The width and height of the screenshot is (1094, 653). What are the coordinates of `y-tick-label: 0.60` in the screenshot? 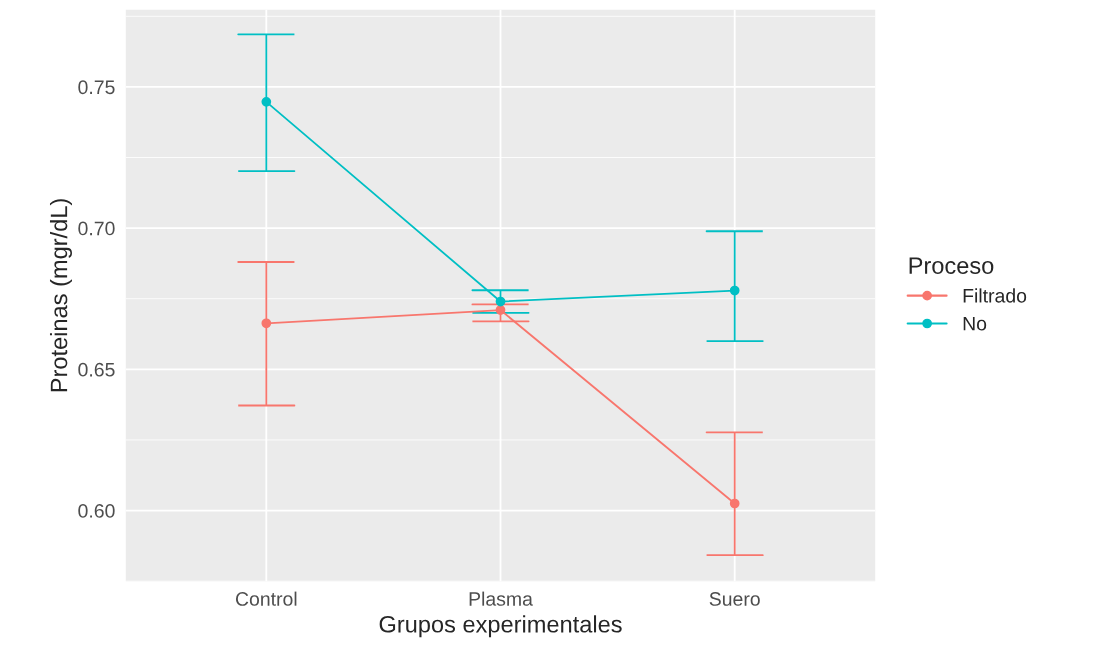 It's located at (96, 511).